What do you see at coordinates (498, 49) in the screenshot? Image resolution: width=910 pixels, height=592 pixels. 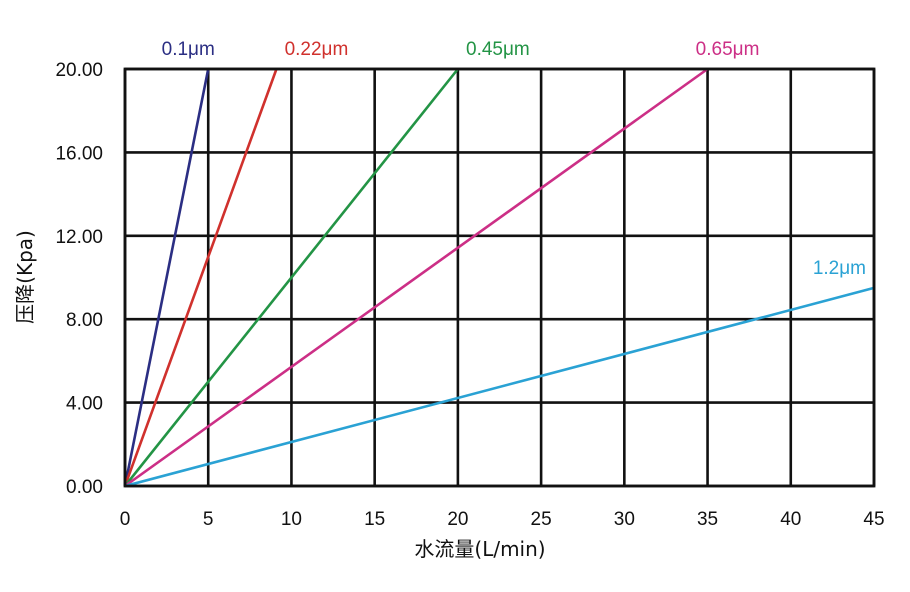 I see `series-label-2: 0.45μm` at bounding box center [498, 49].